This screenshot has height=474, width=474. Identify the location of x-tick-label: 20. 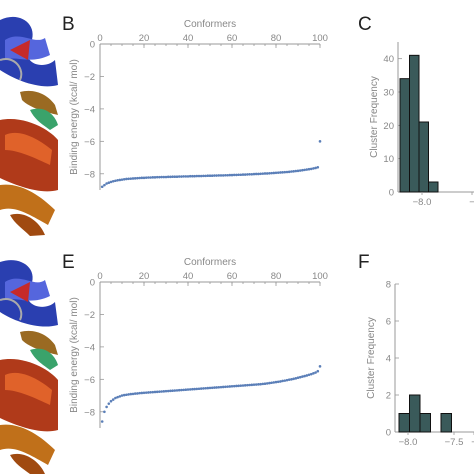
(144, 38).